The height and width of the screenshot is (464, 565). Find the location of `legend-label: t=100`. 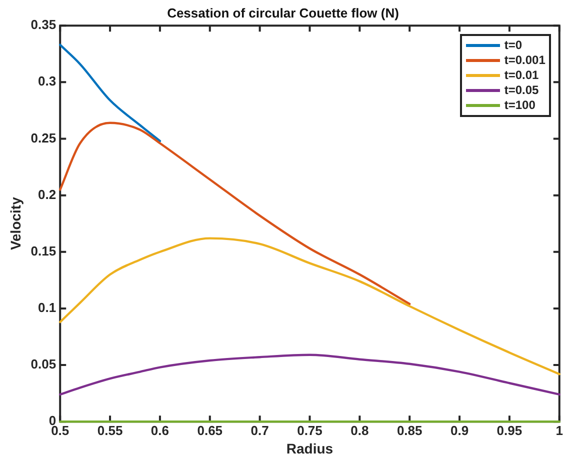

legend-label: t=100 is located at coordinates (520, 105).